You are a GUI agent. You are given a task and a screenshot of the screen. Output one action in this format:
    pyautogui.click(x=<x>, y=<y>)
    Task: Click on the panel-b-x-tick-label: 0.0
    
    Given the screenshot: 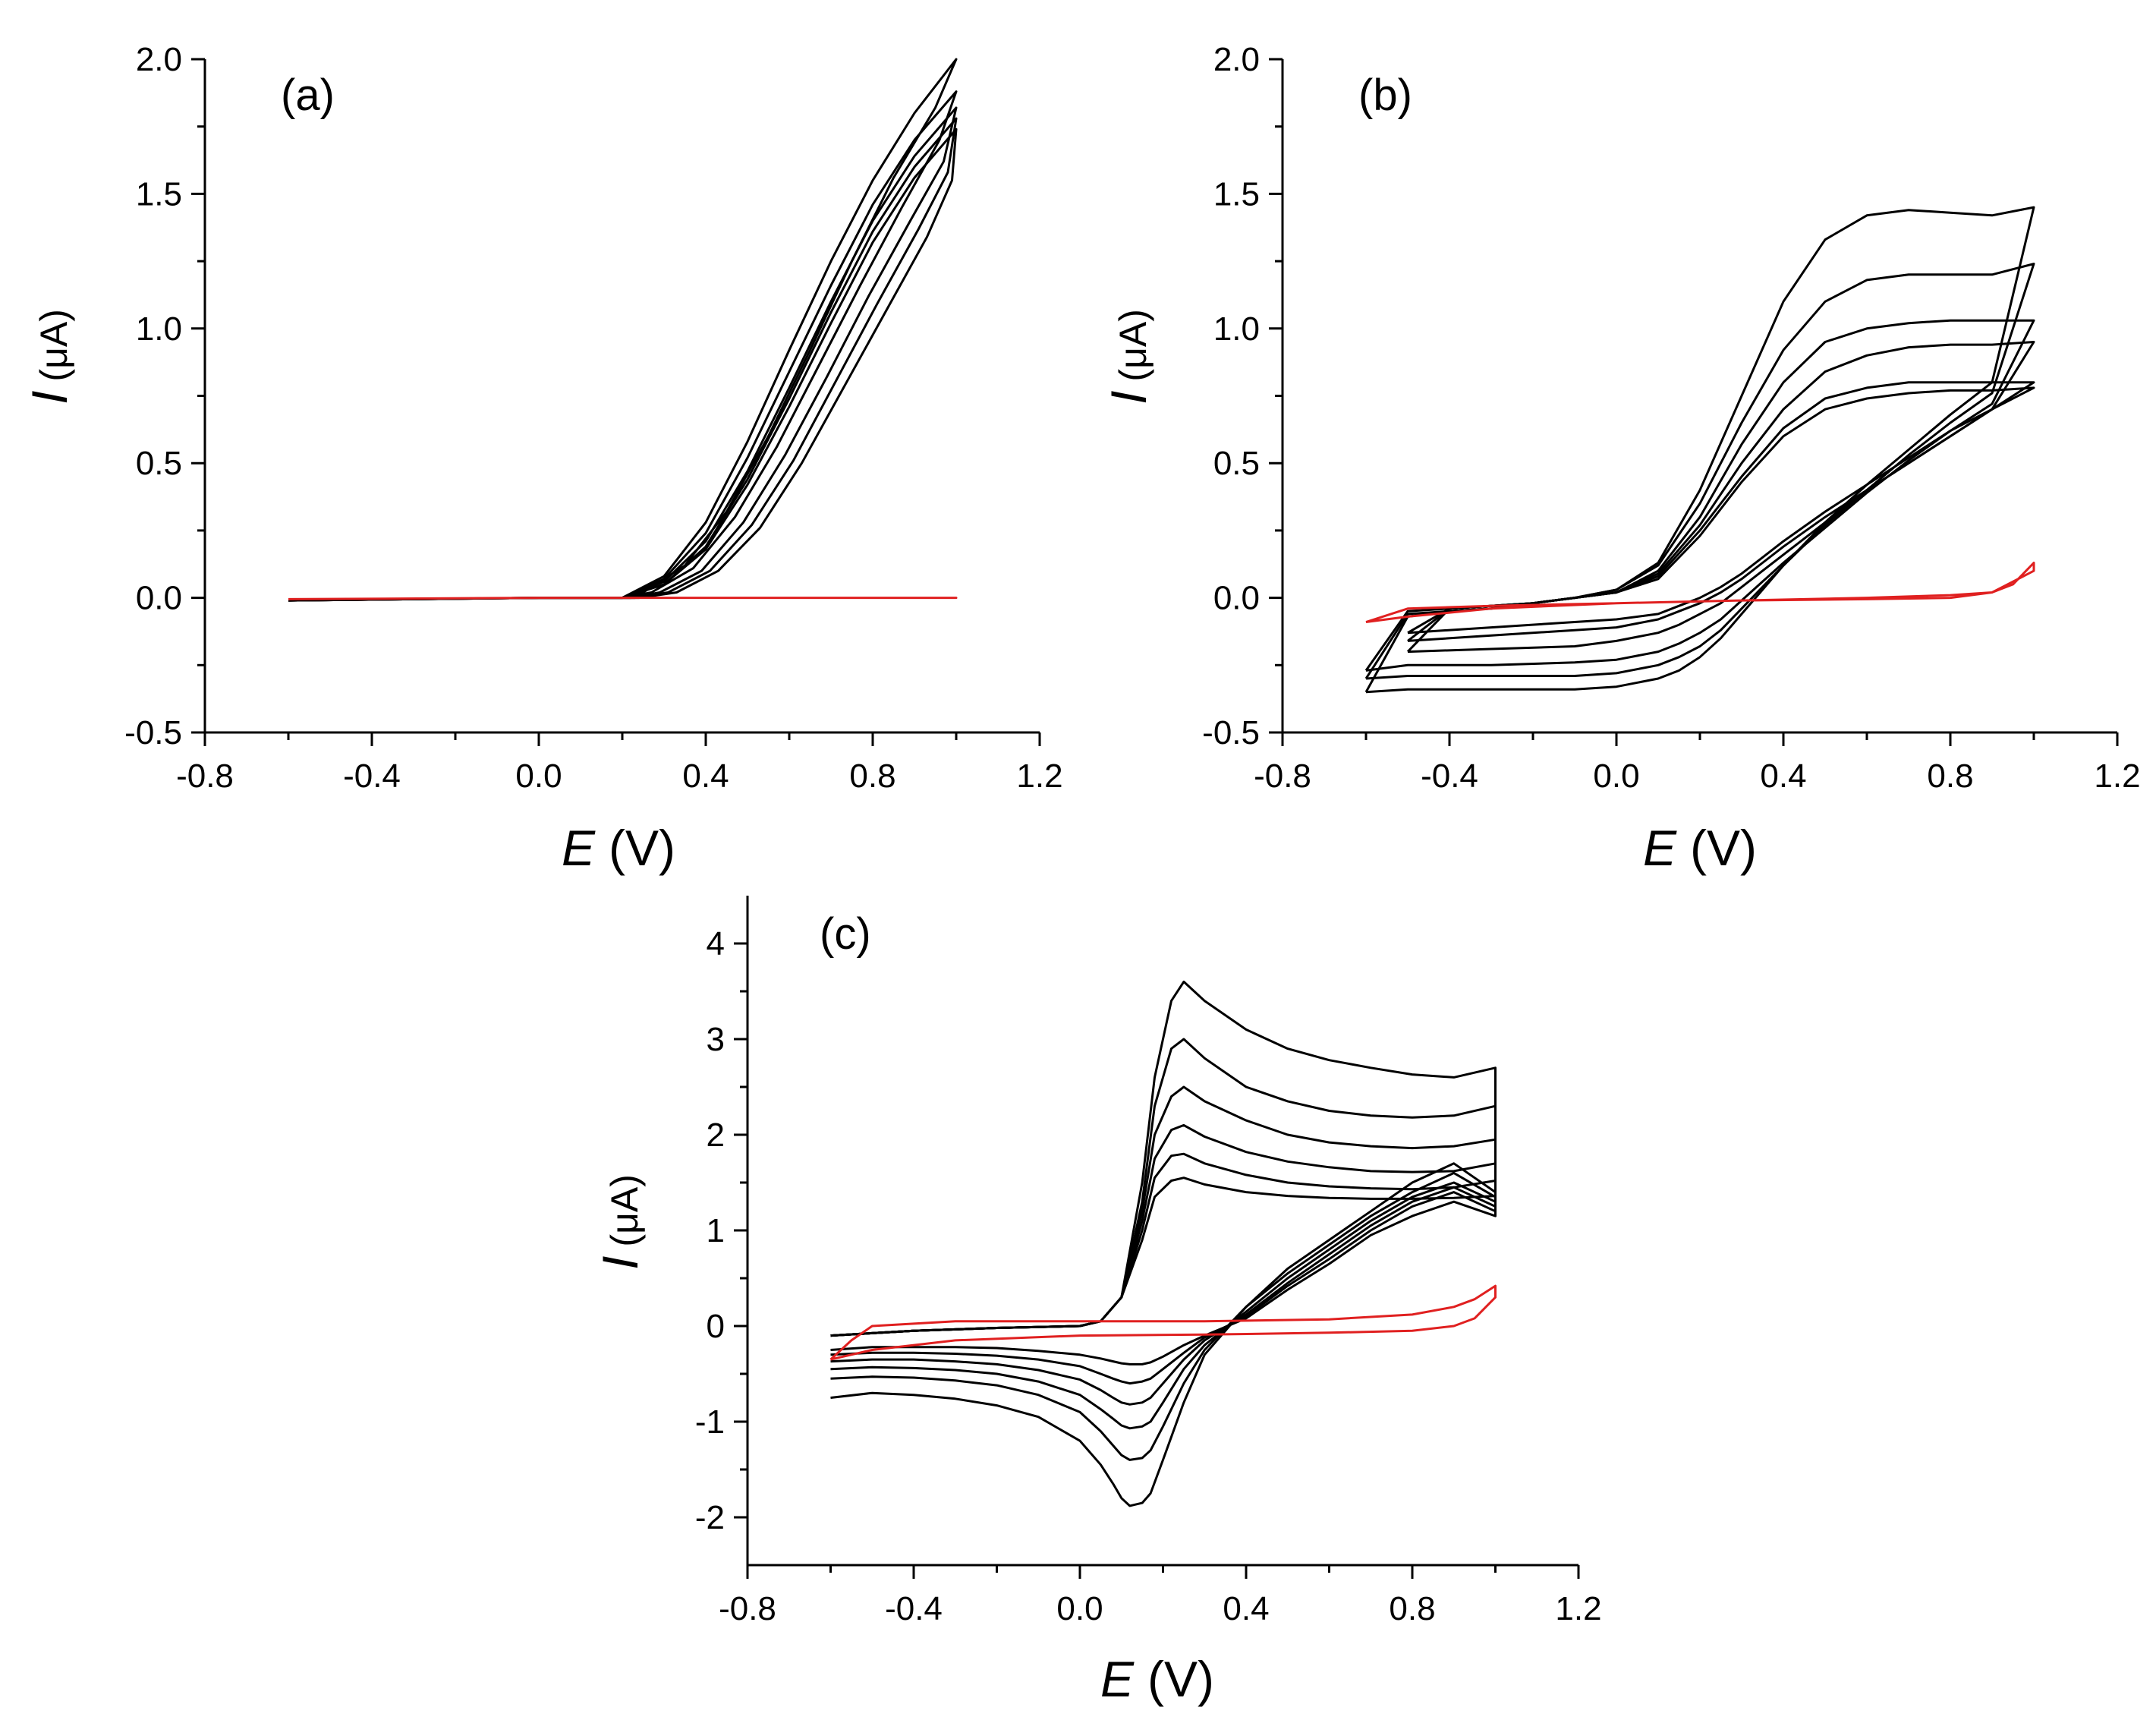 What is the action you would take?
    pyautogui.click(x=1616, y=776)
    